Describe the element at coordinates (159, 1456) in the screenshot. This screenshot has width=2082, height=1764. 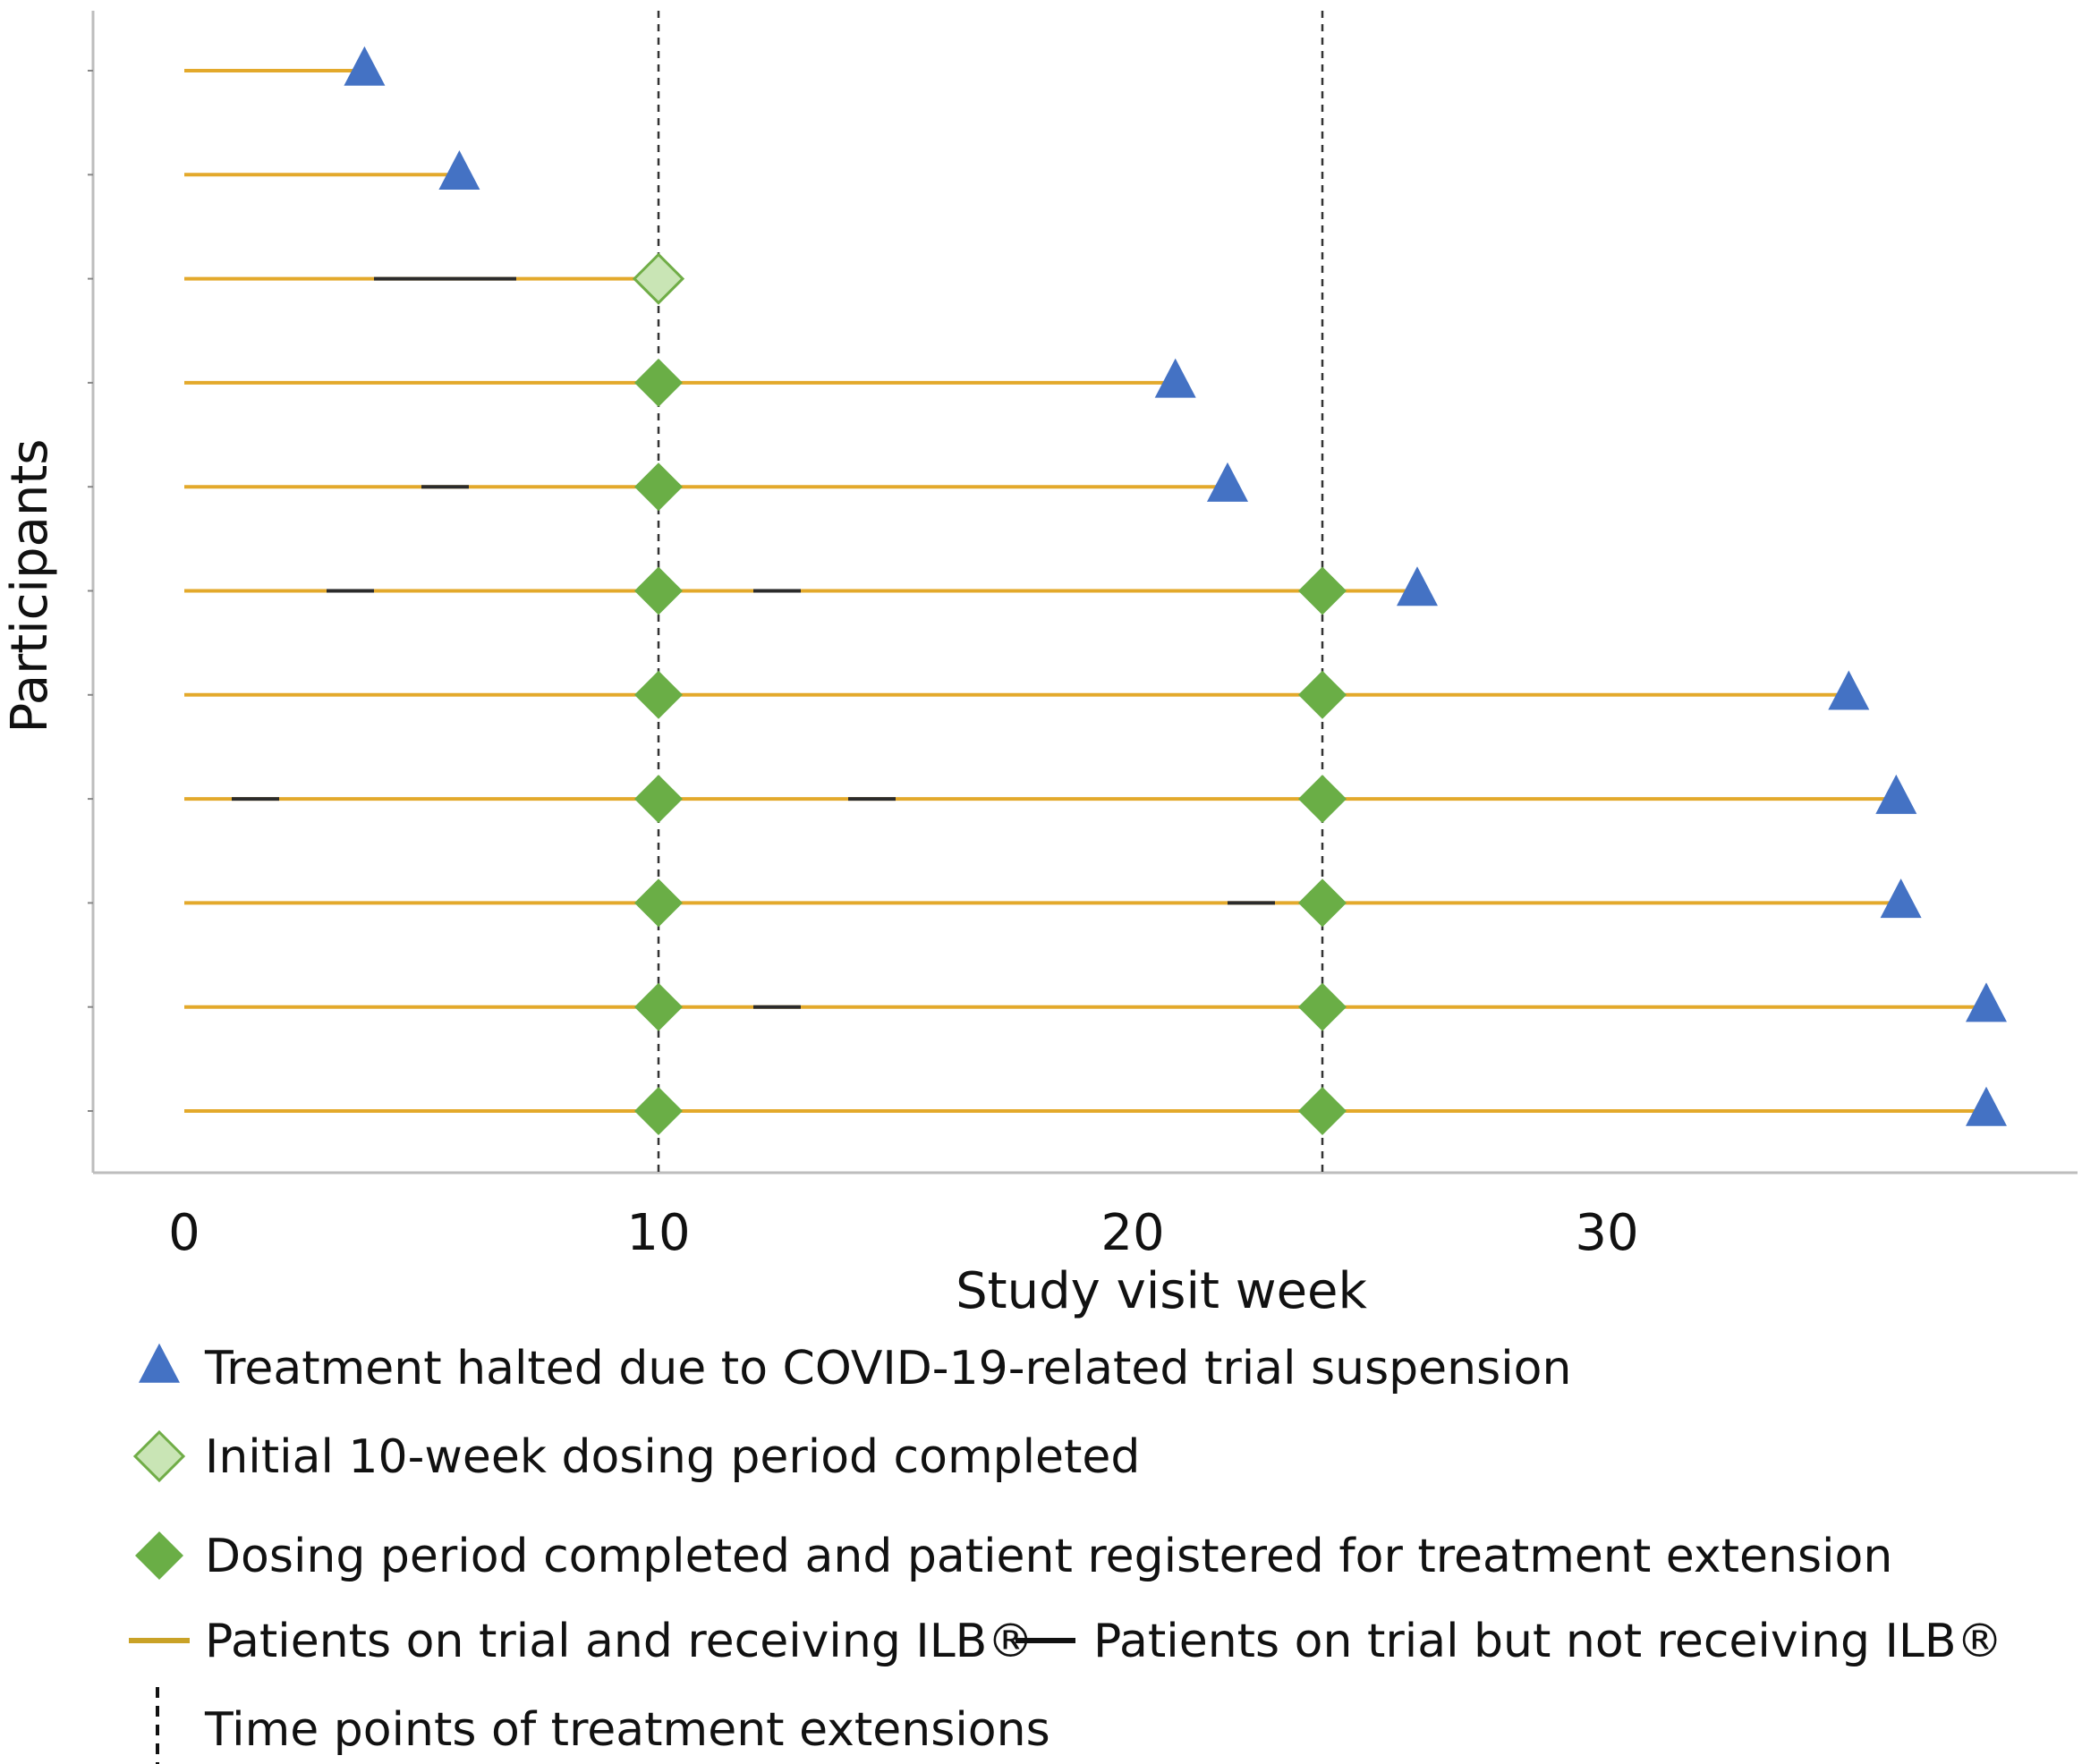
I see `legend-initial-icon` at that location.